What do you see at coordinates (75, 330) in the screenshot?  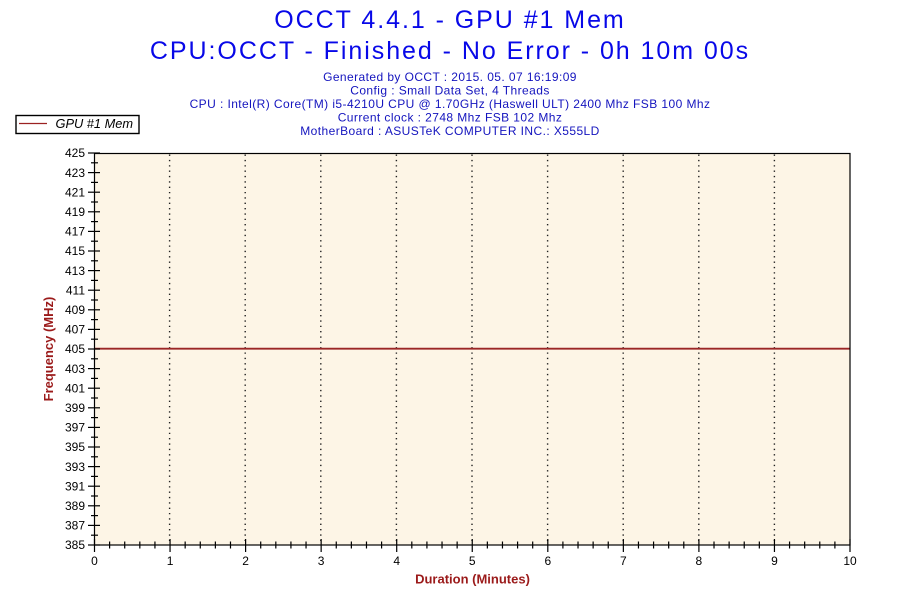 I see `svg-text: 407` at bounding box center [75, 330].